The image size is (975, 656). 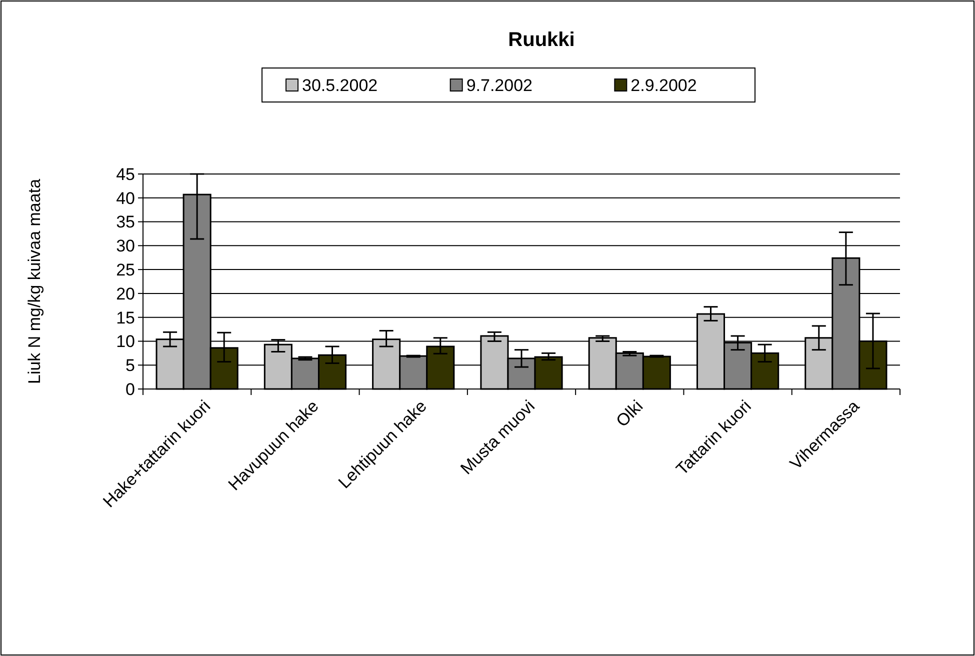 I want to click on legend-label: 9.7.2002, so click(x=499, y=85).